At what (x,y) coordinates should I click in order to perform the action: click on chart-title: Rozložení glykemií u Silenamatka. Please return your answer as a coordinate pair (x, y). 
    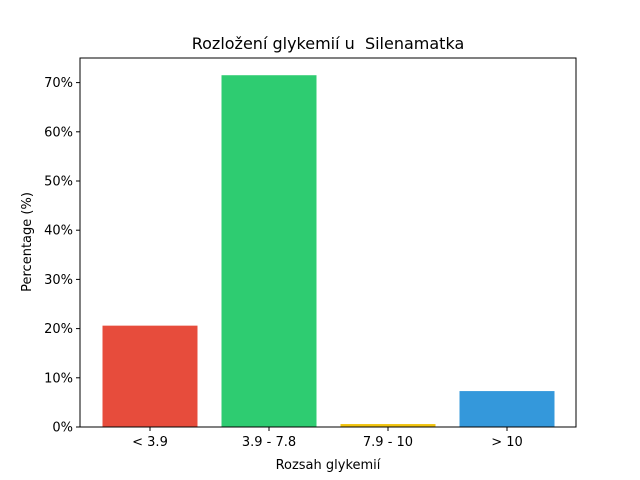
    Looking at the image, I should click on (328, 43).